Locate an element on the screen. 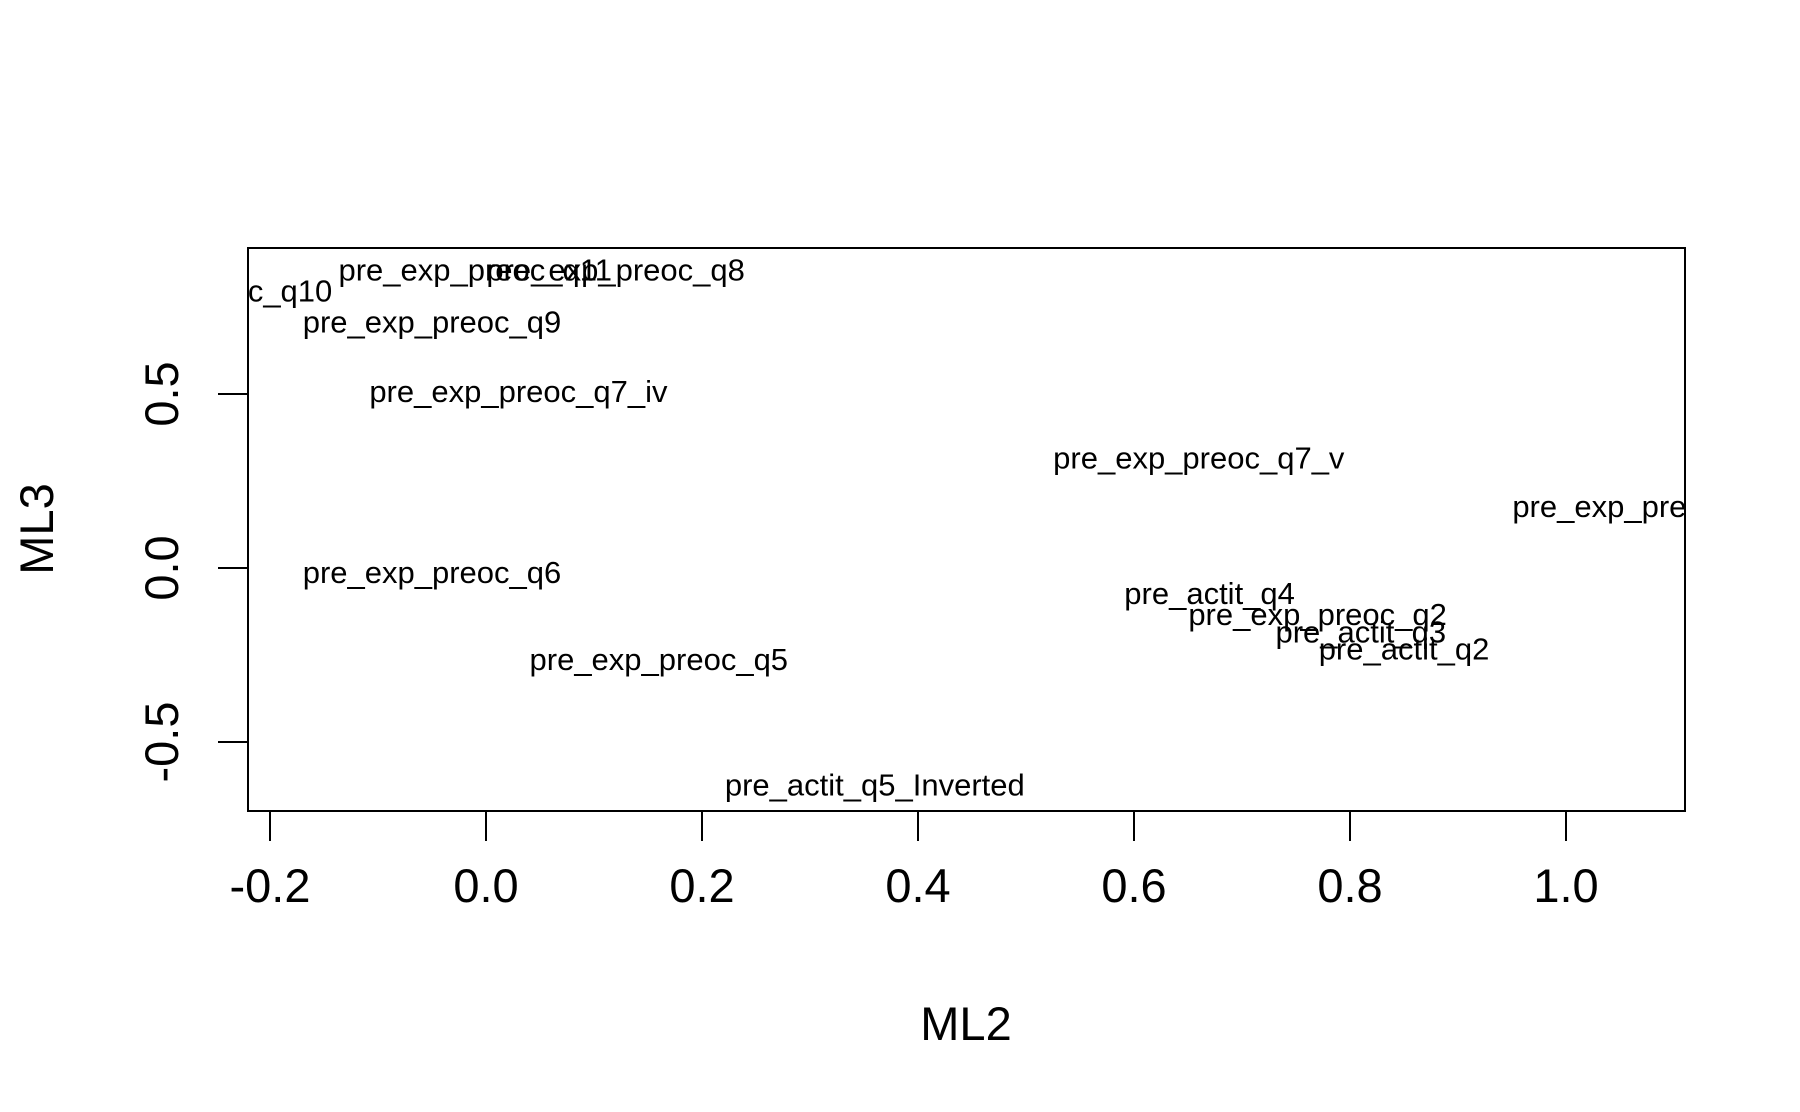 Image resolution: width=1800 pixels, height=1112 pixels. x-axis: -0.2 0.0 0.2 0.4 0.6 0.8 1.0 is located at coordinates (914, 861).